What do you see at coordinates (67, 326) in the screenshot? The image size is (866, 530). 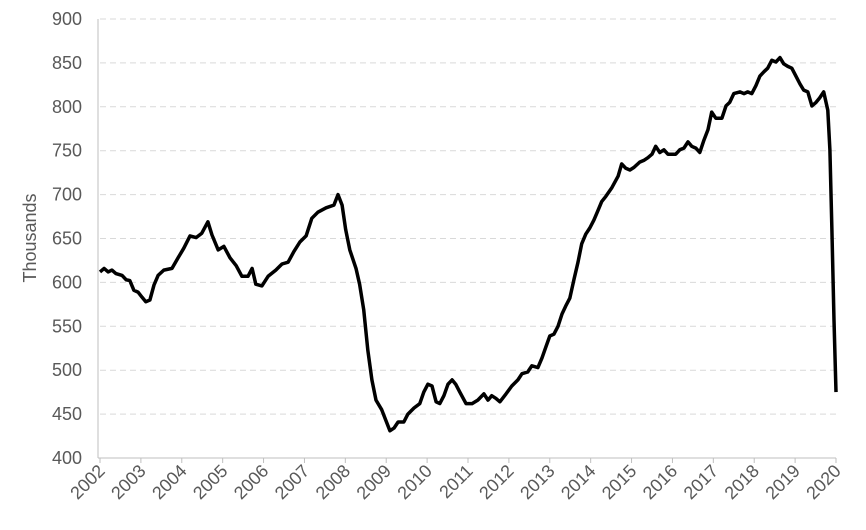 I see `y-tick-label: 550` at bounding box center [67, 326].